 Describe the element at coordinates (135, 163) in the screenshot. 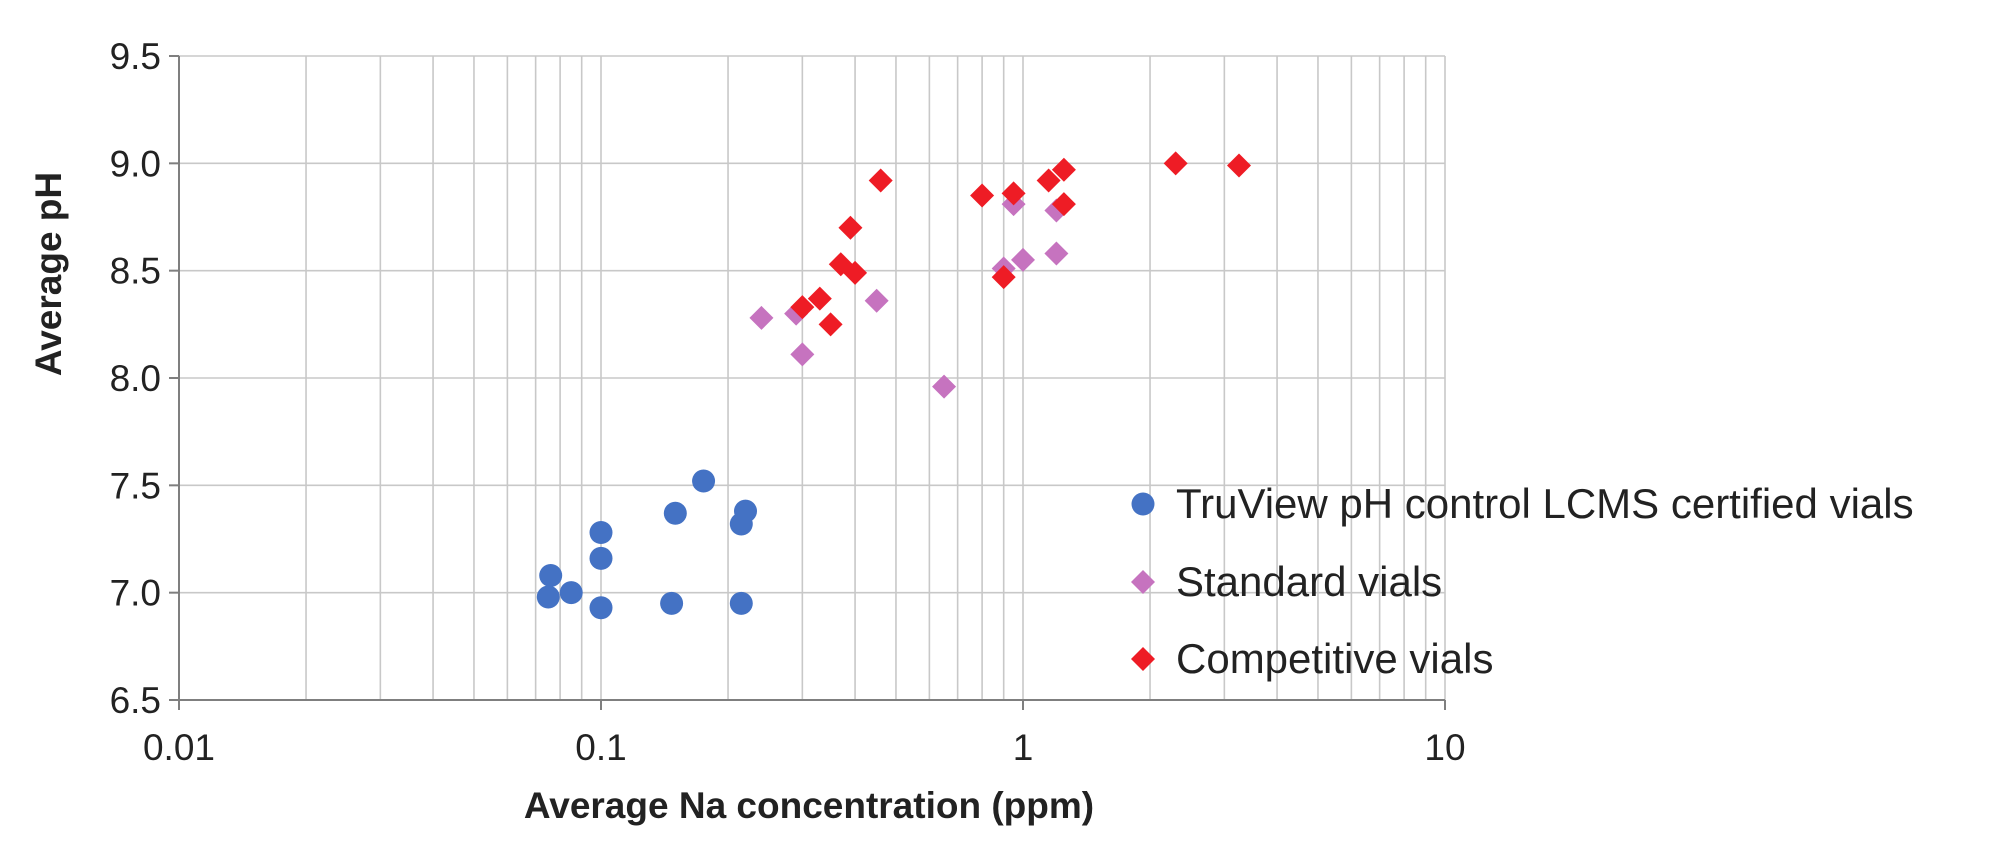

I see `y-tick-label: 9.0` at that location.